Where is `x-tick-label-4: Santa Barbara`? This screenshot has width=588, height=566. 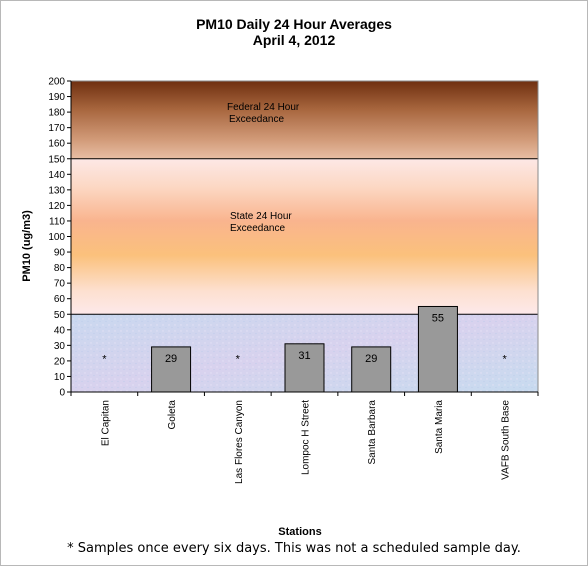 x-tick-label-4: Santa Barbara is located at coordinates (372, 432).